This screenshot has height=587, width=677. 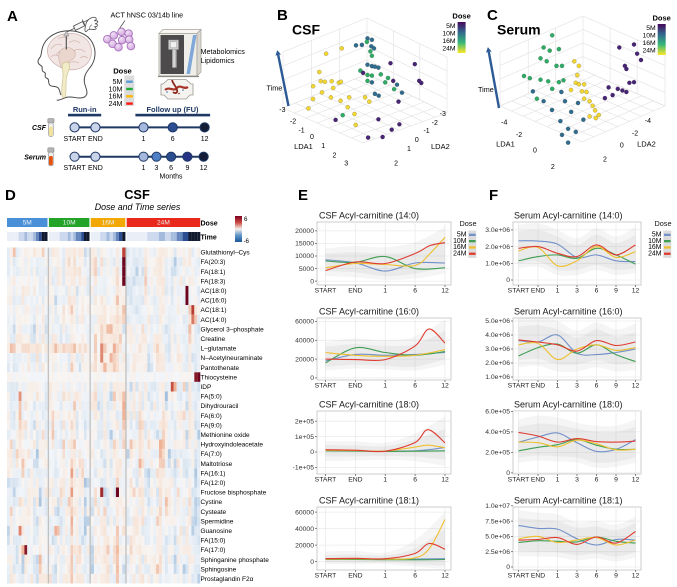 What do you see at coordinates (497, 506) in the screenshot?
I see `svg-text: 1.0e+07` at bounding box center [497, 506].